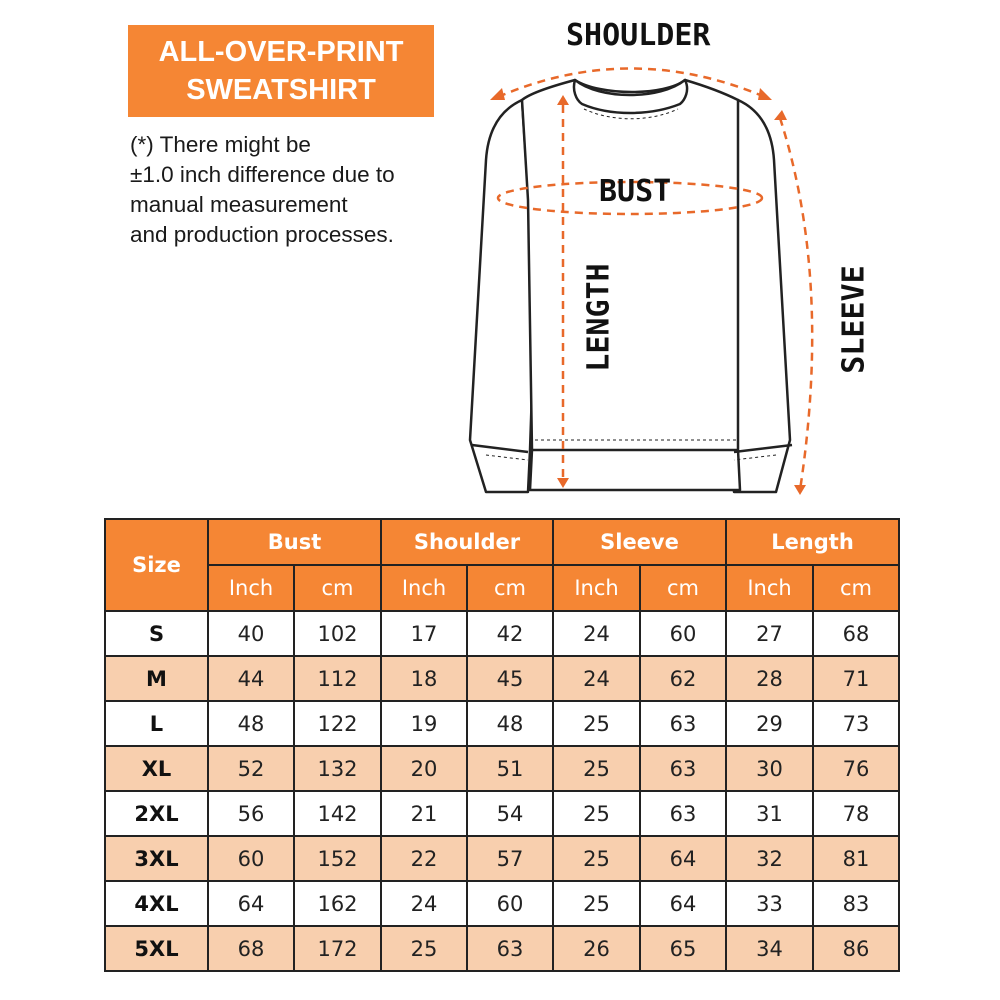 This screenshot has width=1000, height=1000. I want to click on table-row: L 48 122 19 48 25 63 29 73, so click(502, 723).